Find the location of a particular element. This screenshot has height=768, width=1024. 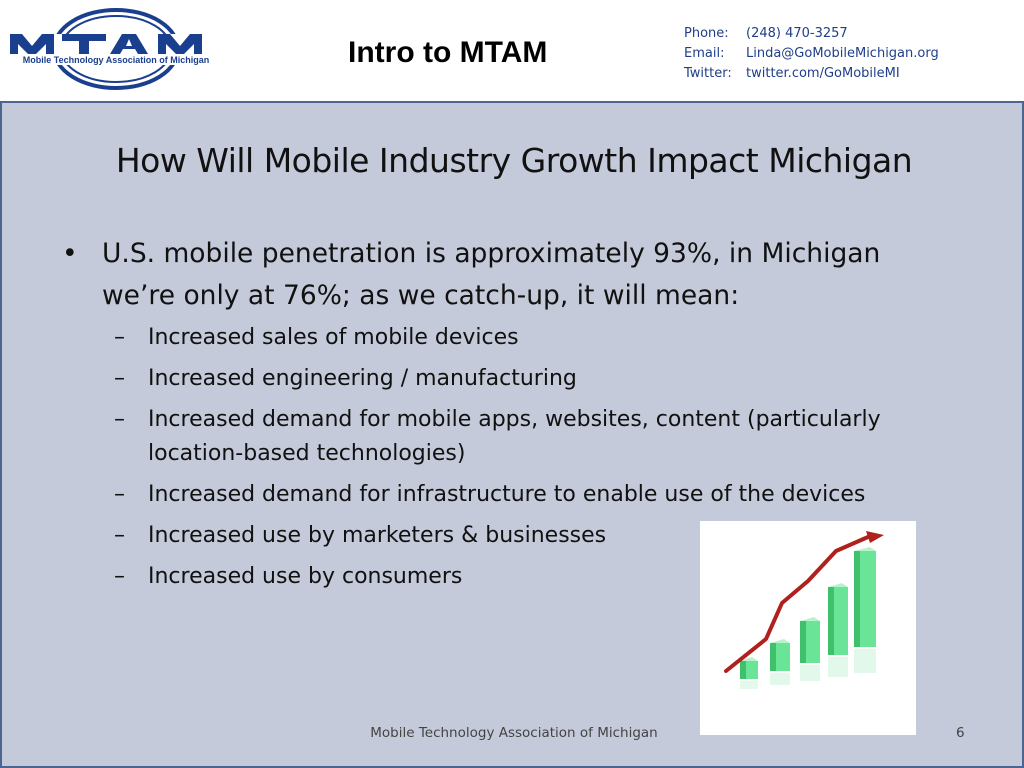

list-item-text: Increased engineering / manufacturing is located at coordinates (362, 378).